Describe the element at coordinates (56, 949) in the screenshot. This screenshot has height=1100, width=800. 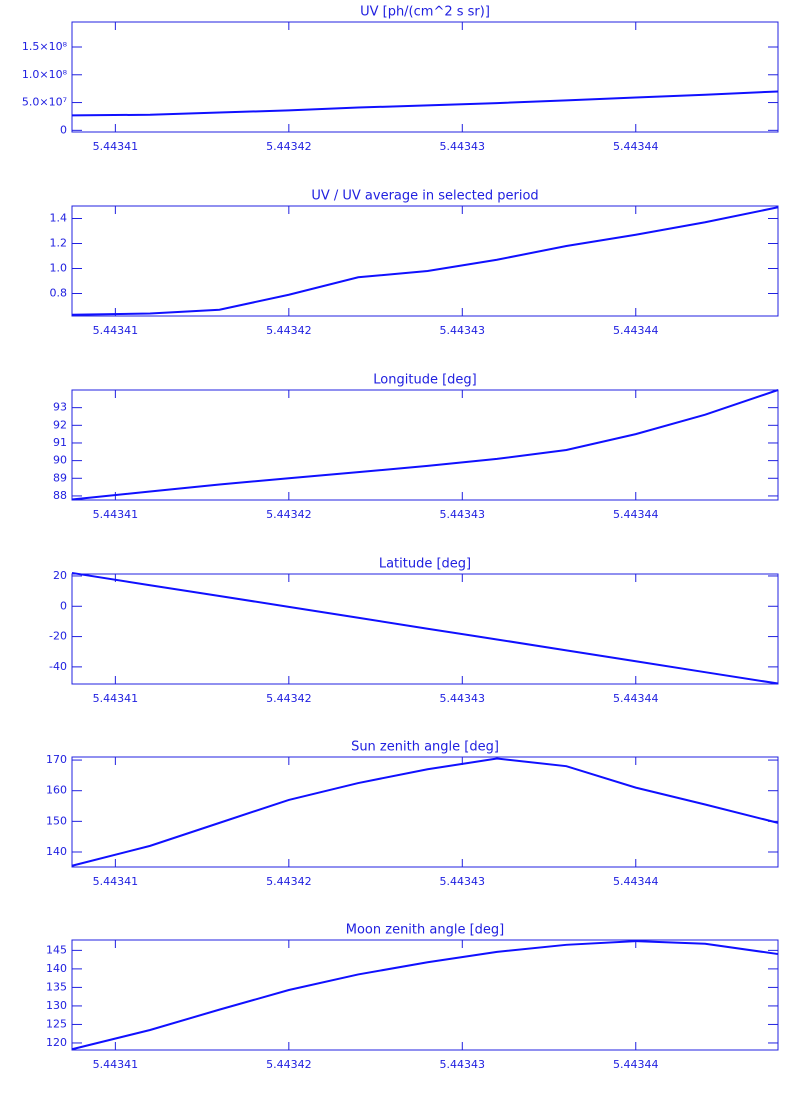
I see `y-tick-label: 145` at that location.